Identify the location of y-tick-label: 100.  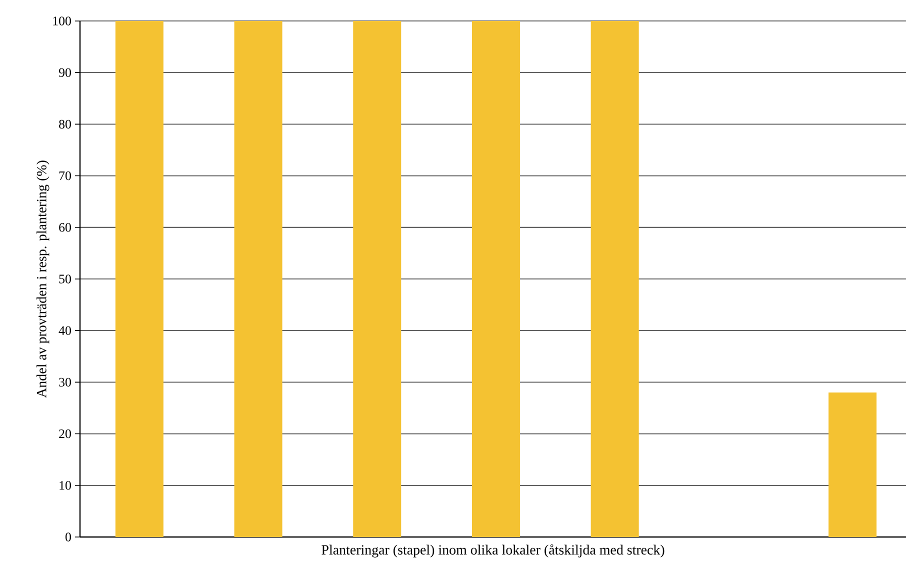
(62, 21).